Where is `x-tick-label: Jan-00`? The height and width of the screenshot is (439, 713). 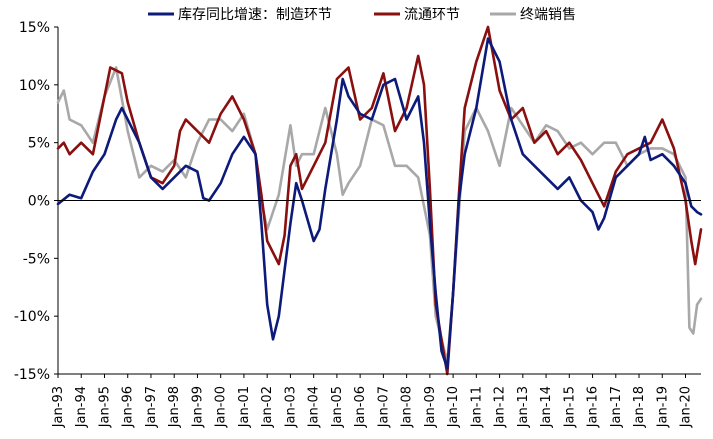
x-tick-label: Jan-00 is located at coordinates (221, 407).